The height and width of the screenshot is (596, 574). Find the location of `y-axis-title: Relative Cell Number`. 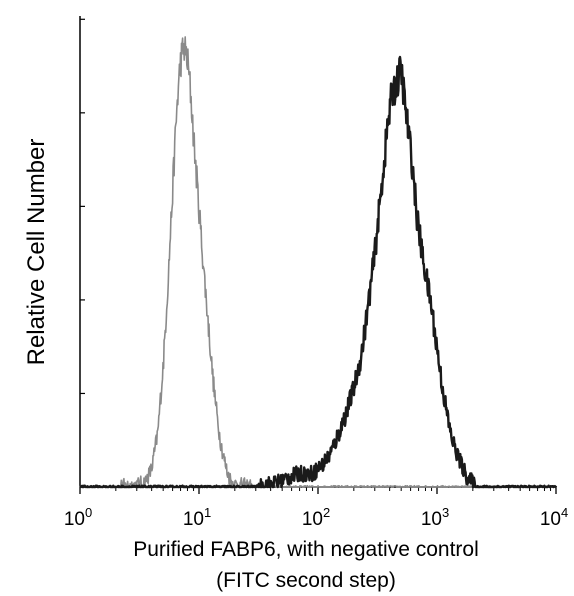

y-axis-title: Relative Cell Number is located at coordinates (36, 252).